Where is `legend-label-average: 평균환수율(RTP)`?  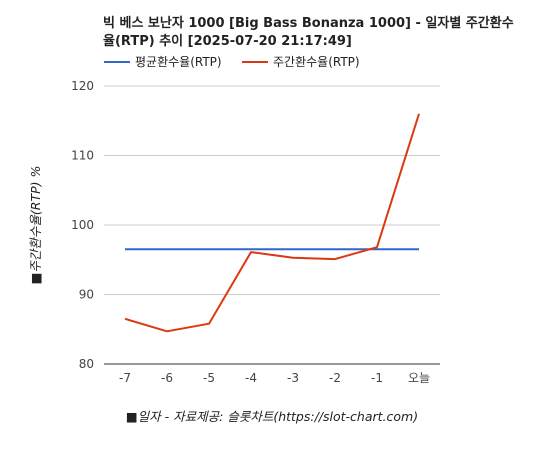 legend-label-average: 평균환수율(RTP) is located at coordinates (178, 62).